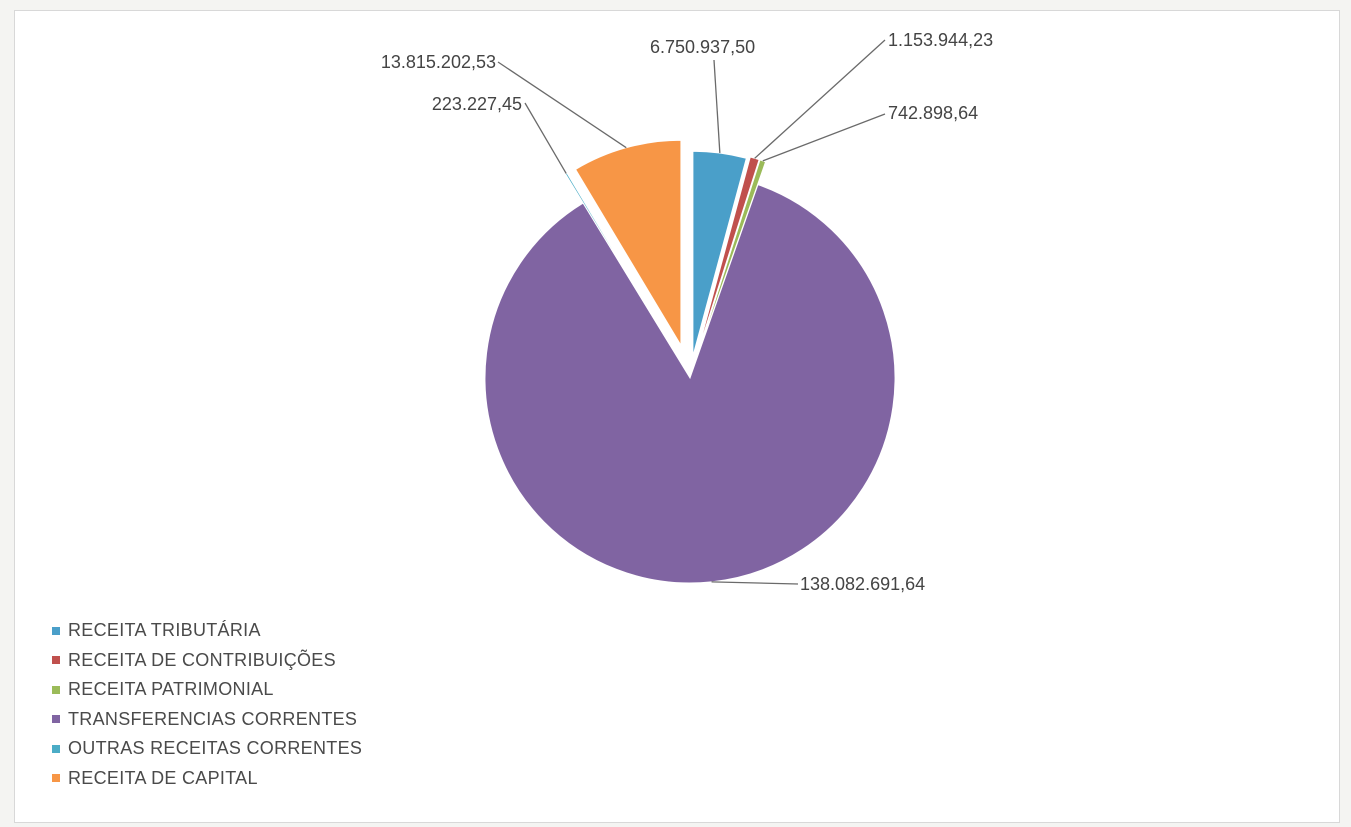 Image resolution: width=1351 pixels, height=827 pixels. What do you see at coordinates (477, 104) in the screenshot?
I see `data-label: 223.227,45` at bounding box center [477, 104].